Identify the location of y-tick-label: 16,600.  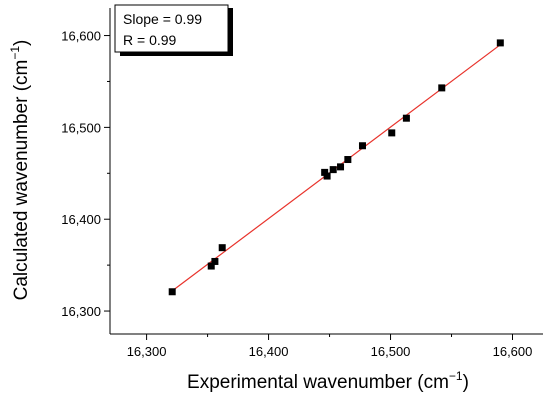
(81, 36).